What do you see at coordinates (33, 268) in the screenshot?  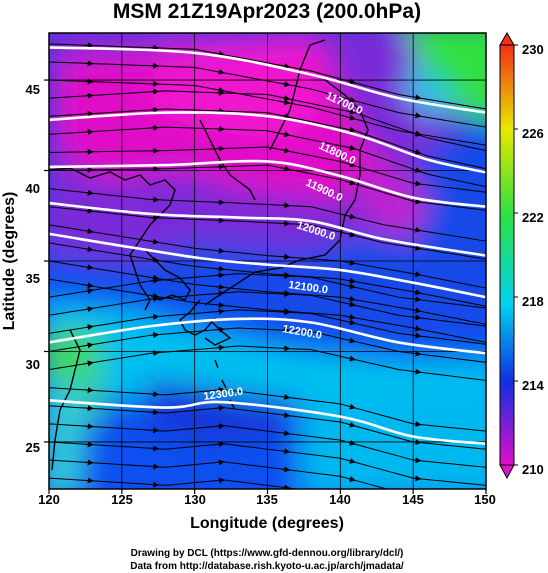 I see `y-tick-labels: 25 30 35 40 45` at bounding box center [33, 268].